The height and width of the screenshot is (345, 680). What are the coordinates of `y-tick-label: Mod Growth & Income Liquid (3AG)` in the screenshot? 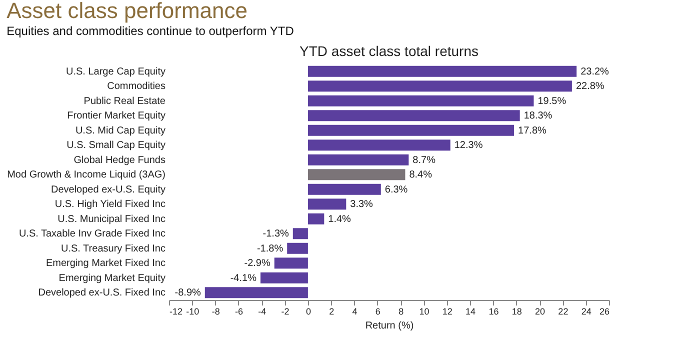 It's located at (86, 175).